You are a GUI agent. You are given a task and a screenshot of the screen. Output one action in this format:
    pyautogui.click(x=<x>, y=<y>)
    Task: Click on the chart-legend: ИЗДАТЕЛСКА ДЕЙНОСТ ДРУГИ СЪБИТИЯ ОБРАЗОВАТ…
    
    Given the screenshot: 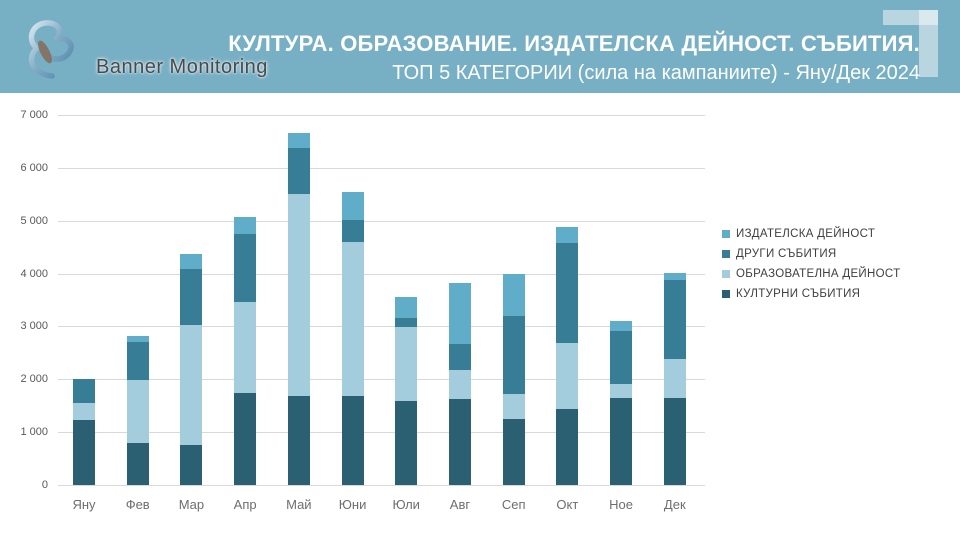 What is the action you would take?
    pyautogui.click(x=822, y=264)
    